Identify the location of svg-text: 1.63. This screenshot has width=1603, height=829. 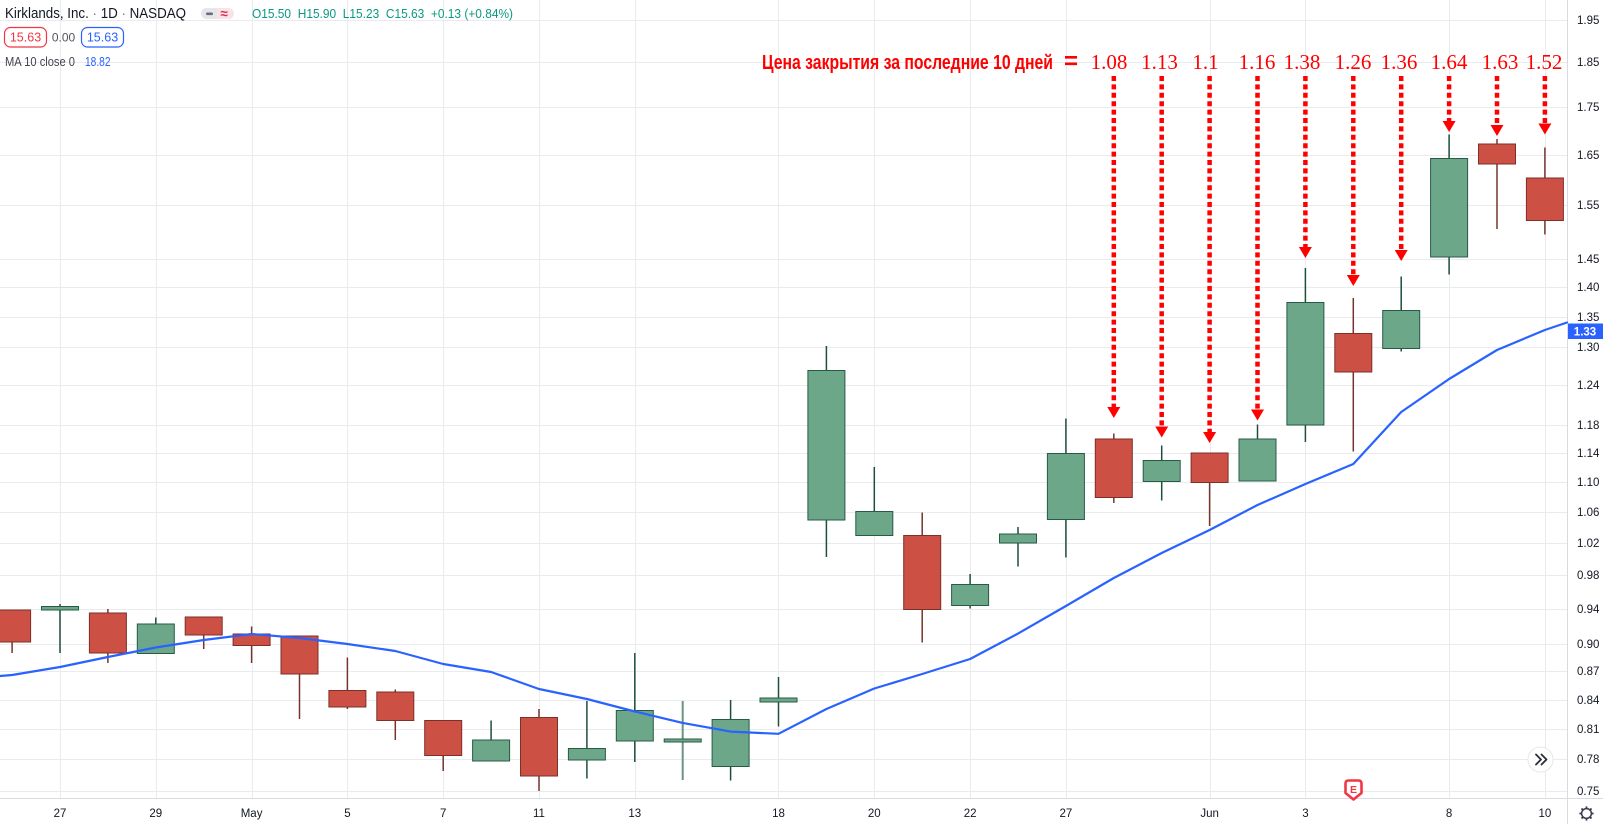
(1500, 62).